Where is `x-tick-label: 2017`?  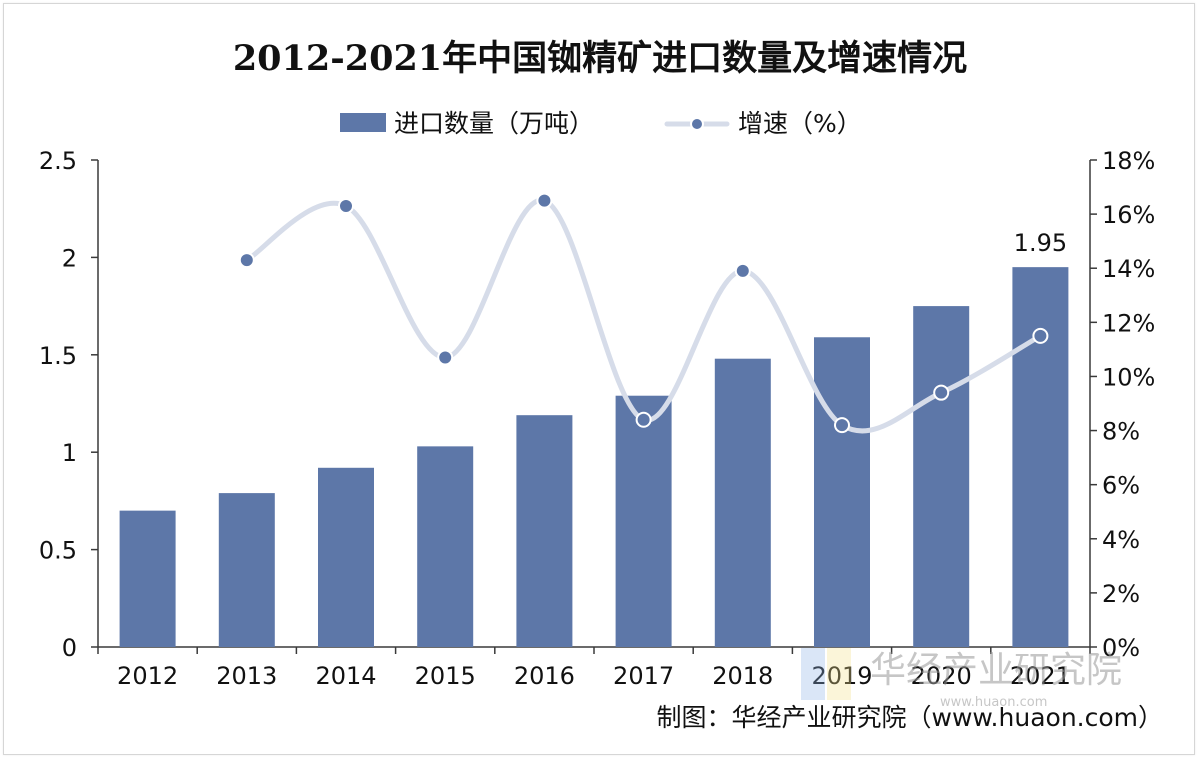 x-tick-label: 2017 is located at coordinates (643, 676).